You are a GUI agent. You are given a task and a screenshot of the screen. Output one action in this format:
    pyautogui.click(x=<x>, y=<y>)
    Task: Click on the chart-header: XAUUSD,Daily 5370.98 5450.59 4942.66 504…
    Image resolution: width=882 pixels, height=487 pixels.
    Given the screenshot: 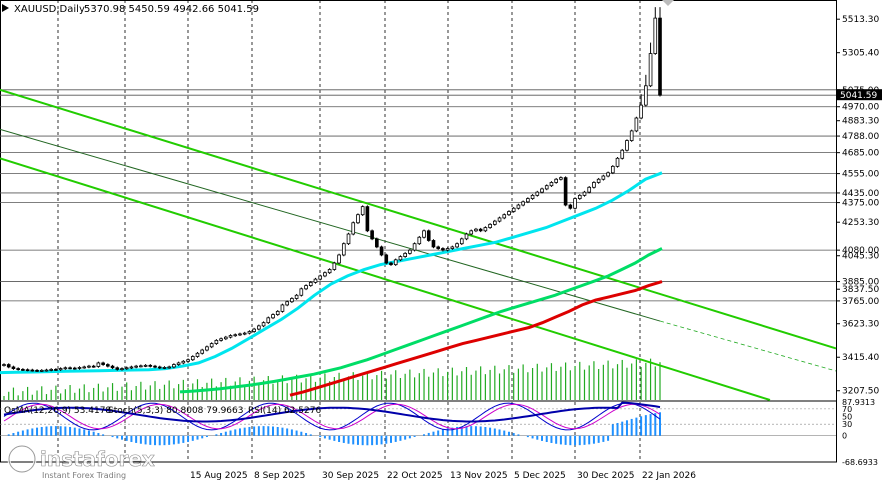 What is the action you would take?
    pyautogui.click(x=130, y=9)
    